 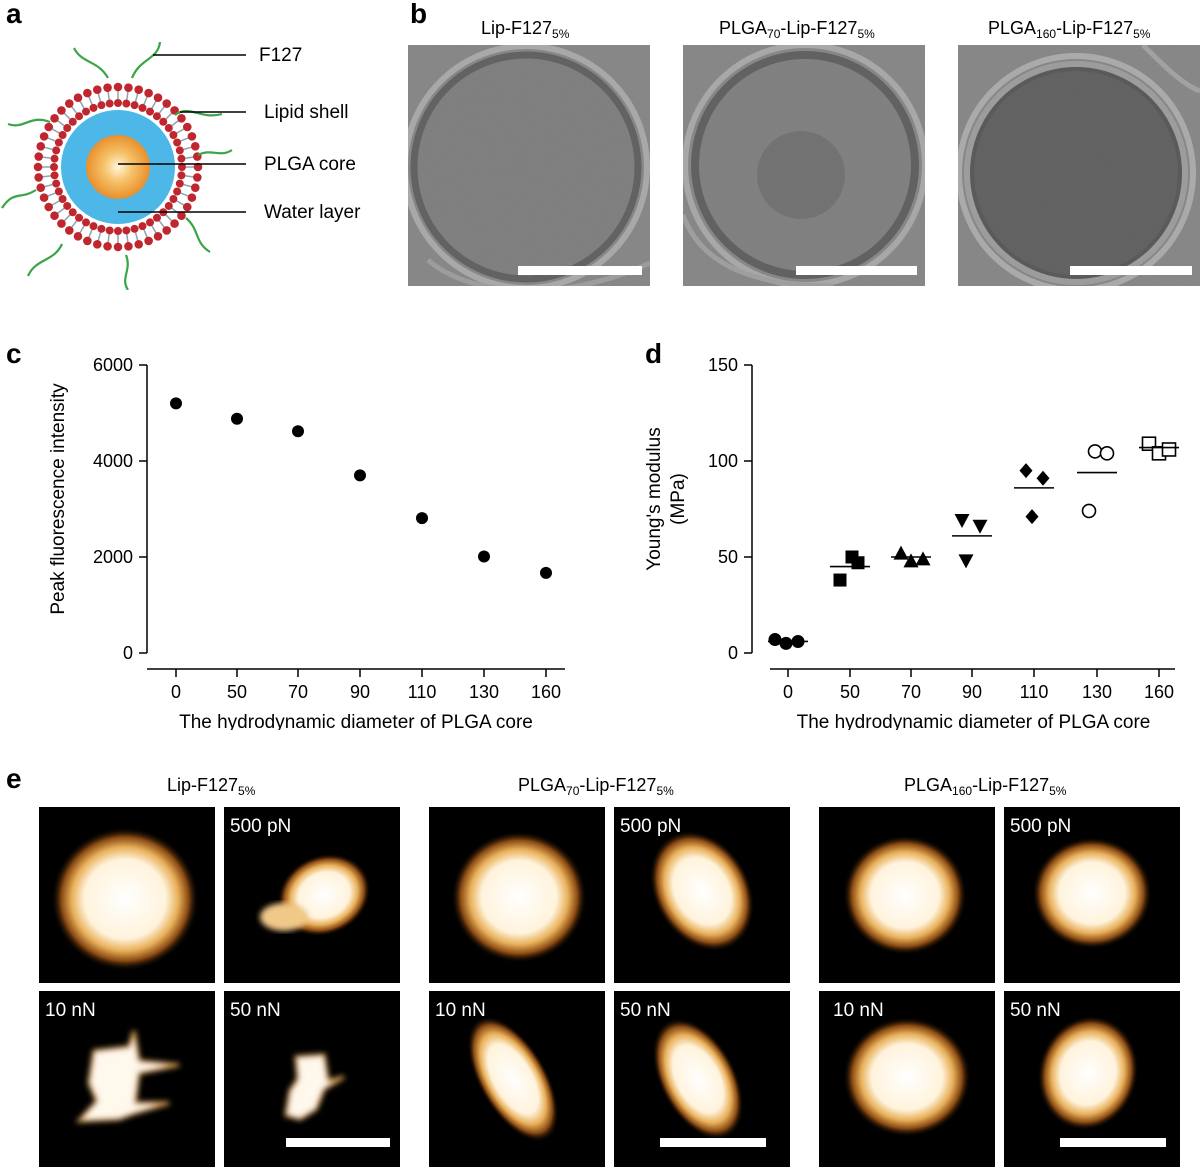 I want to click on afm-plga70-10nn: 10 nN, so click(x=517, y=1079).